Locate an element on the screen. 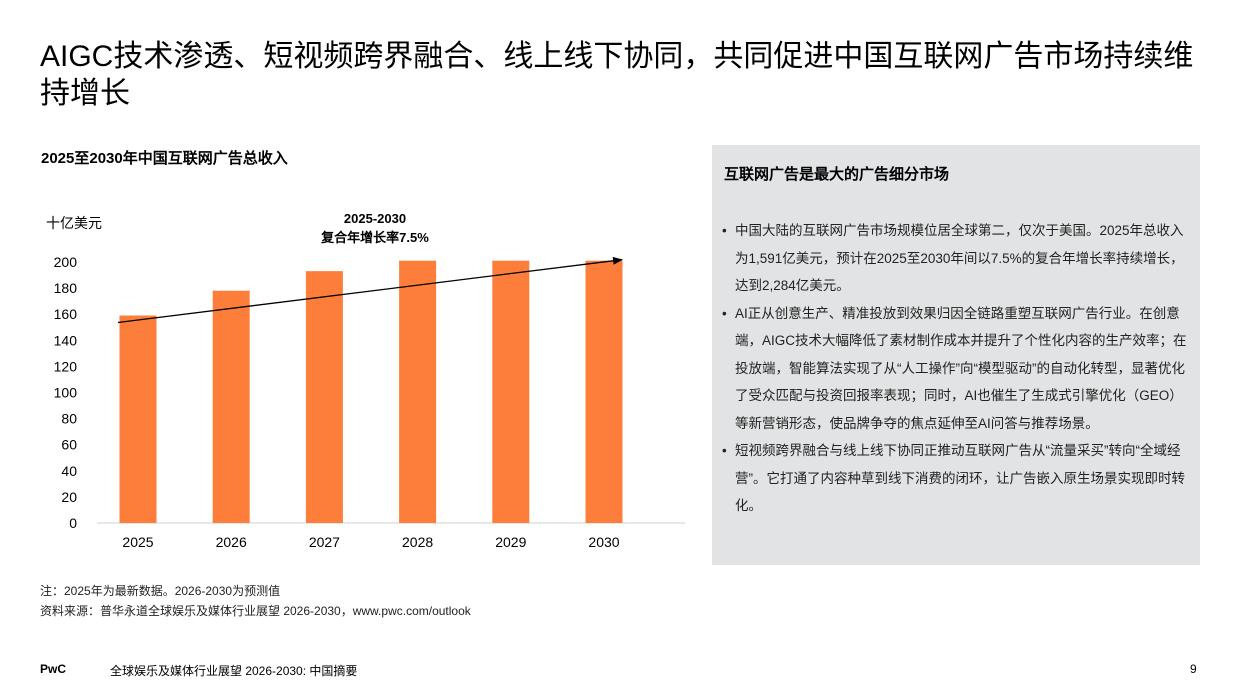 Image resolution: width=1240 pixels, height=697 pixels. y-tick-label: 40 is located at coordinates (69, 471).